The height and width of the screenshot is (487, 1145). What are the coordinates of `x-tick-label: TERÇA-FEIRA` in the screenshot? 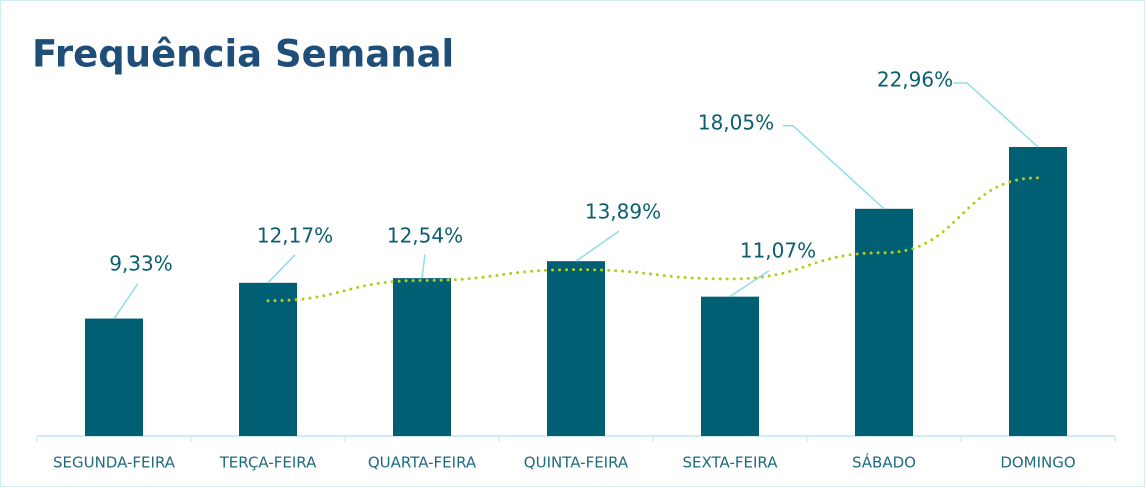 It's located at (268, 463).